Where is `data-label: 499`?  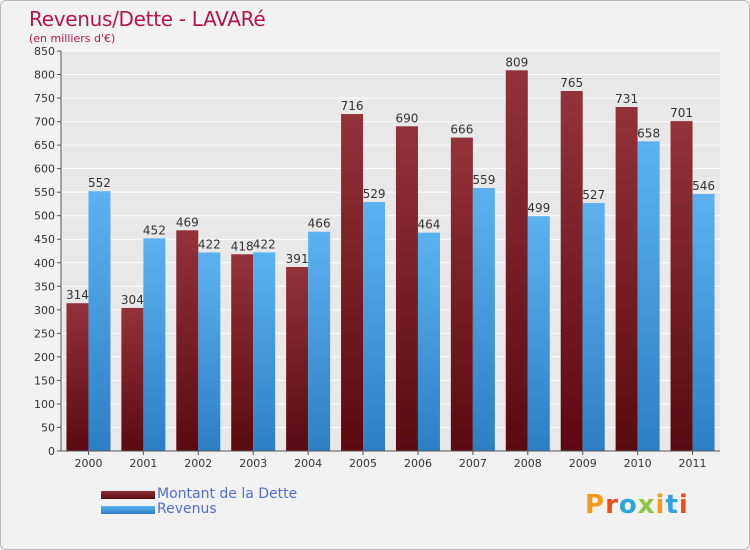 data-label: 499 is located at coordinates (538, 208).